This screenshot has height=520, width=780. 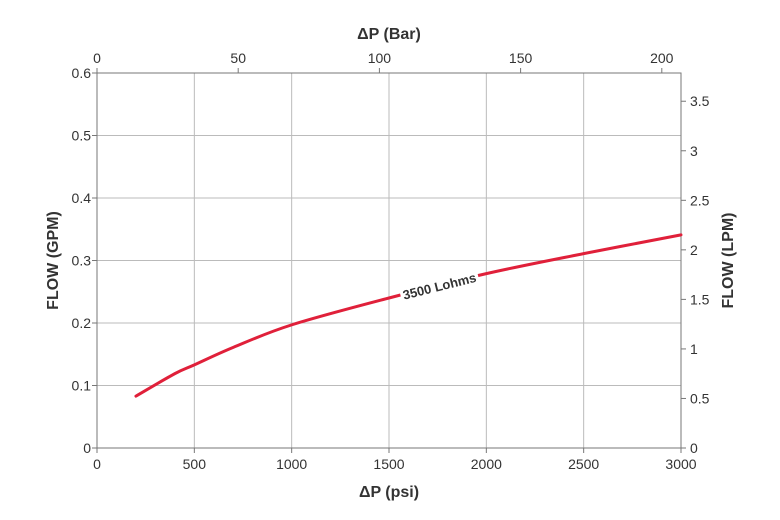 I want to click on x-tick-label: 500, so click(x=195, y=464).